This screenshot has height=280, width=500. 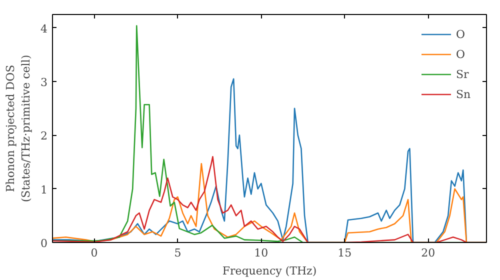 I want to click on y-tick-label: 2, so click(x=44, y=136).